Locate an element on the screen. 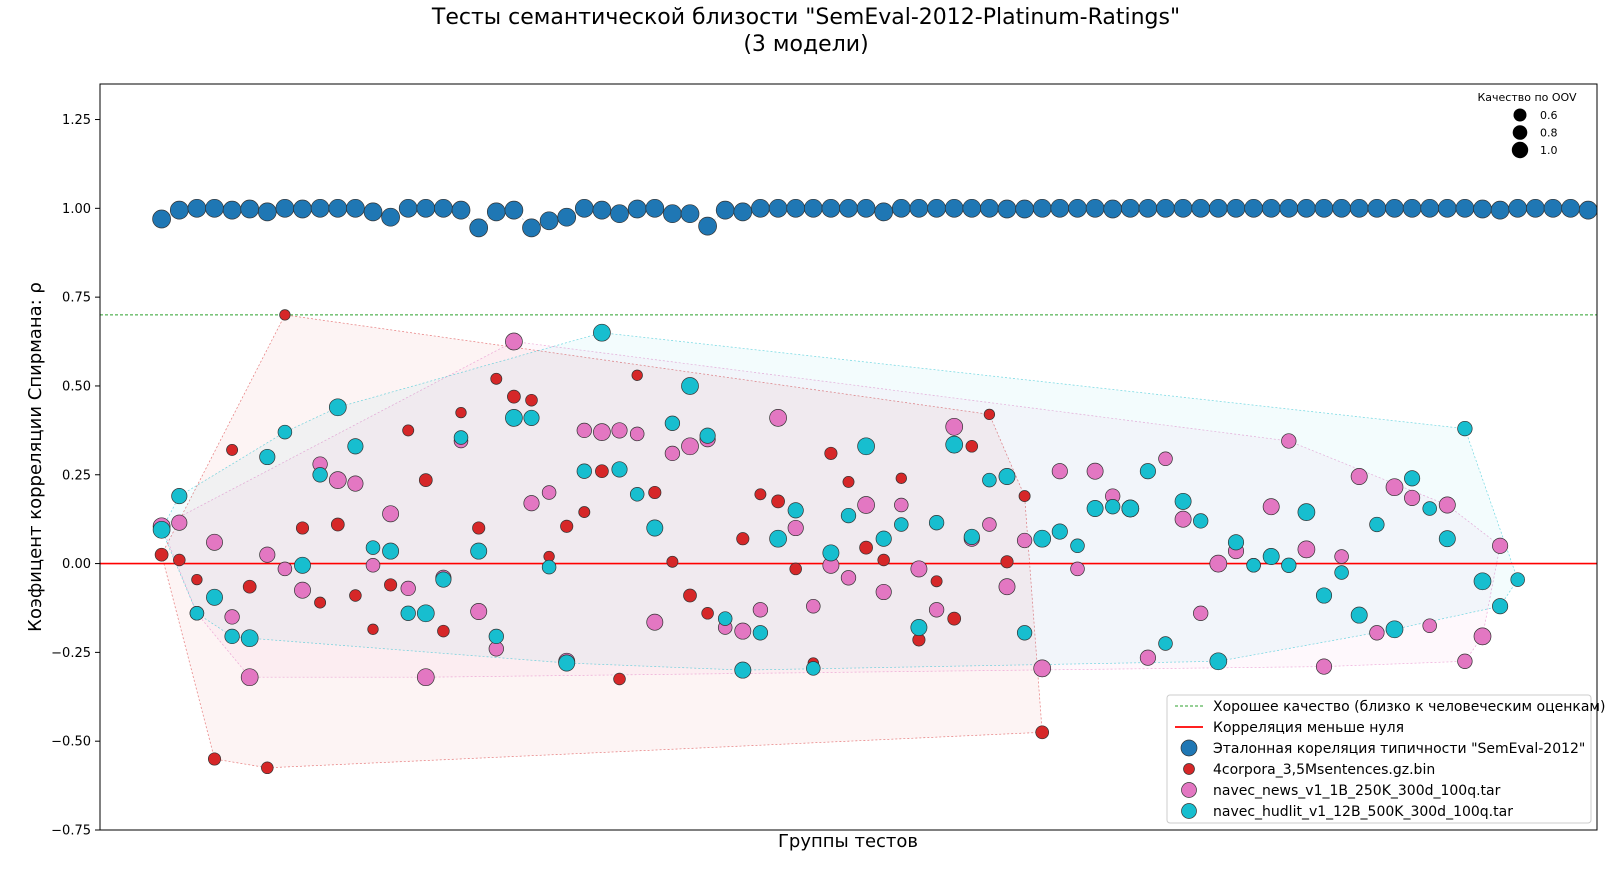 The image size is (1607, 879). y-tick-label: −0.75 is located at coordinates (71, 831).